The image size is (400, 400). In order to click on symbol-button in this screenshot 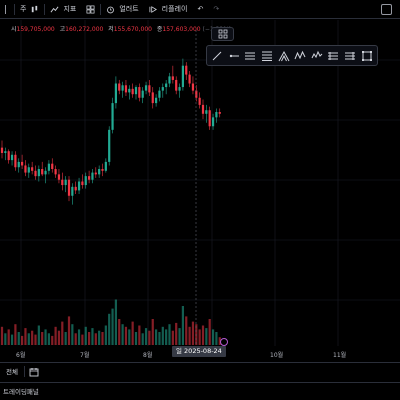, I will do `click(7, 9)`.